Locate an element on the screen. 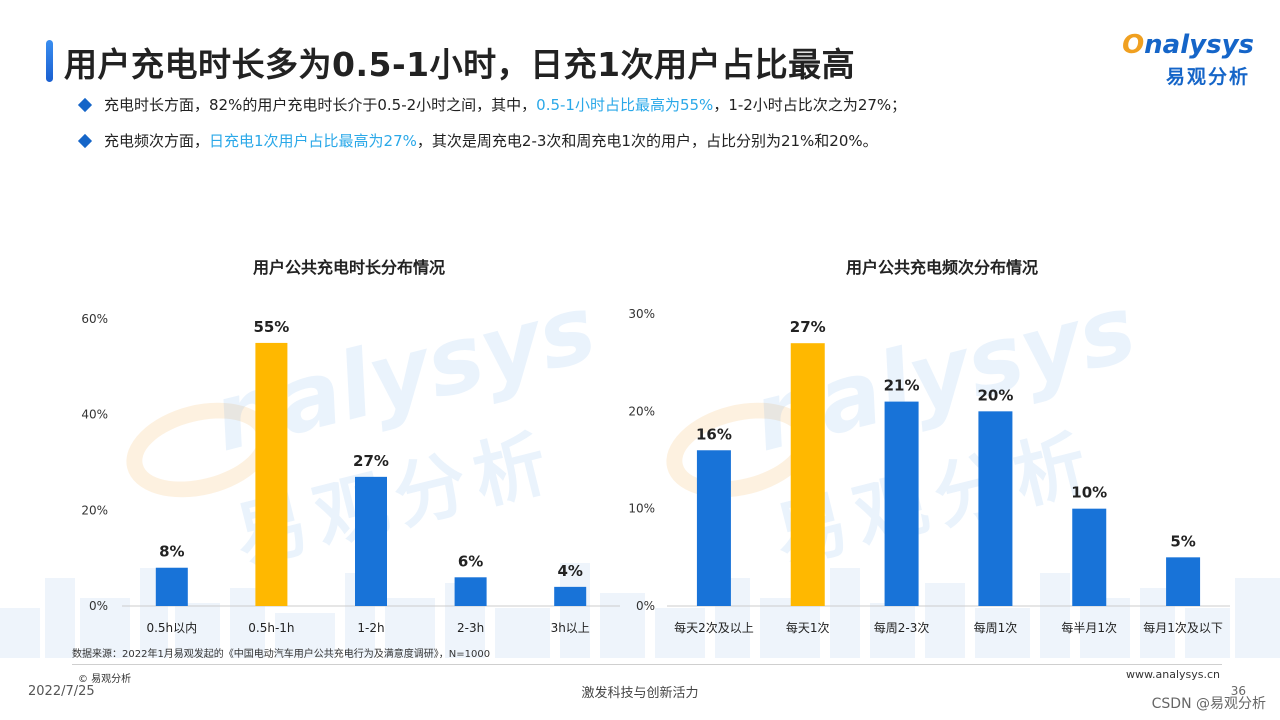 The width and height of the screenshot is (1280, 720). category-label: 每天1次 is located at coordinates (808, 627).